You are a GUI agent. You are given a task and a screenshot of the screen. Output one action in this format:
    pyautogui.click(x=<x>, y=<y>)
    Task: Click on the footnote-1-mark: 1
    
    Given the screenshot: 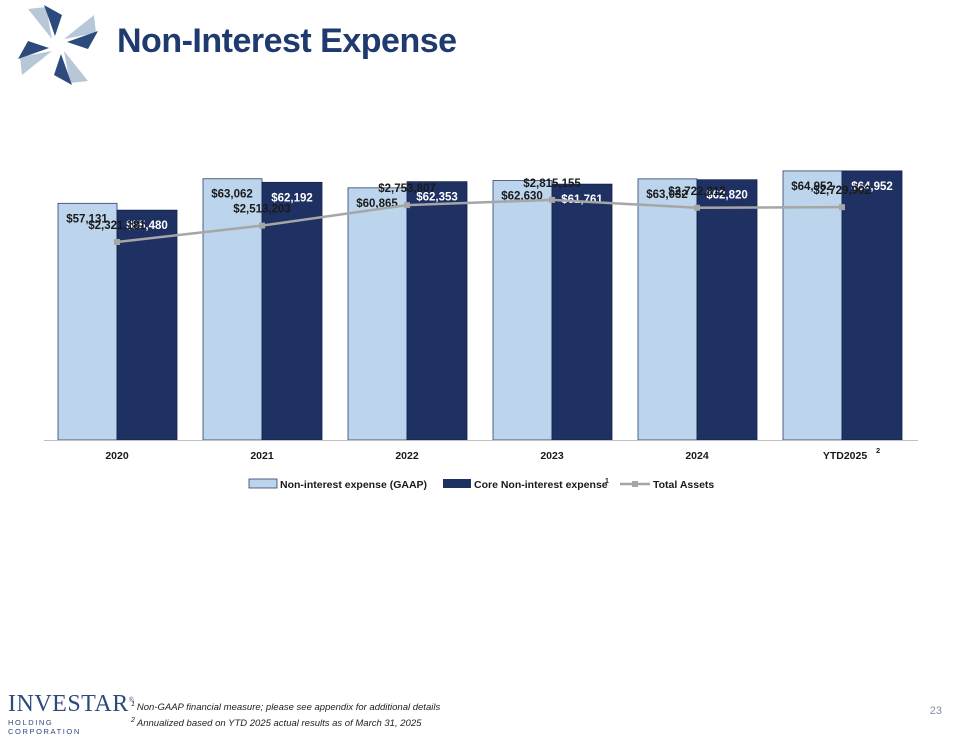 What is the action you would take?
    pyautogui.click(x=133, y=704)
    